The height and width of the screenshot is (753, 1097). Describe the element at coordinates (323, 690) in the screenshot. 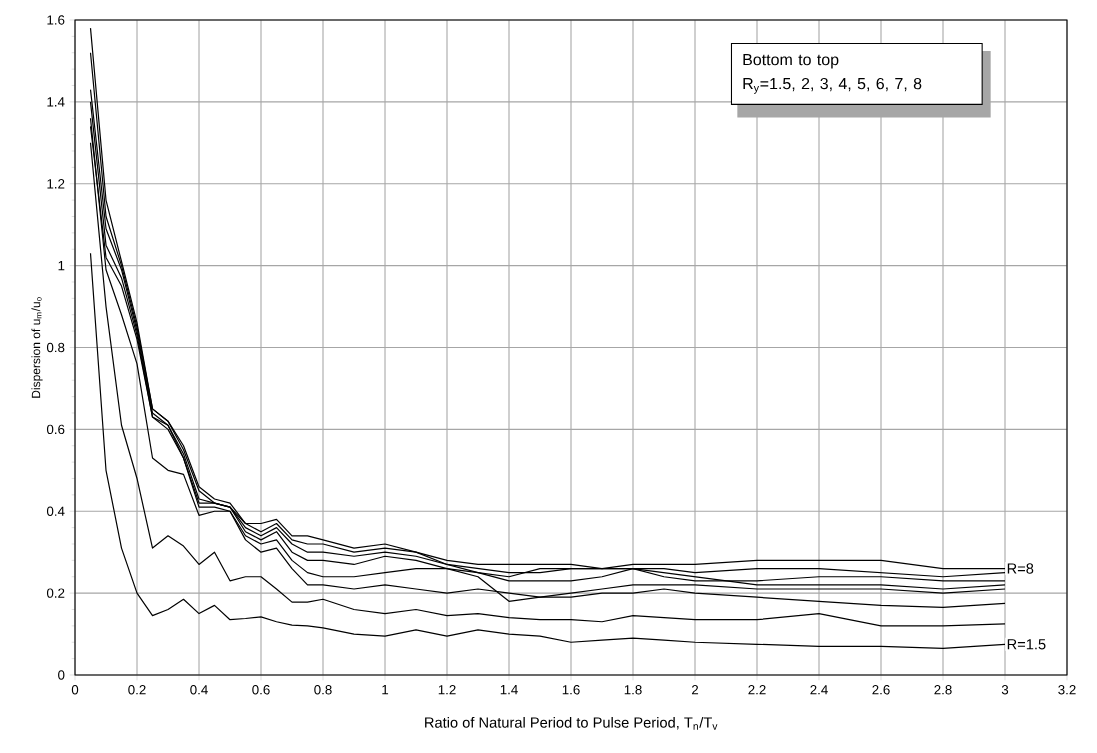

I see `x-tick-label: 0.8` at that location.